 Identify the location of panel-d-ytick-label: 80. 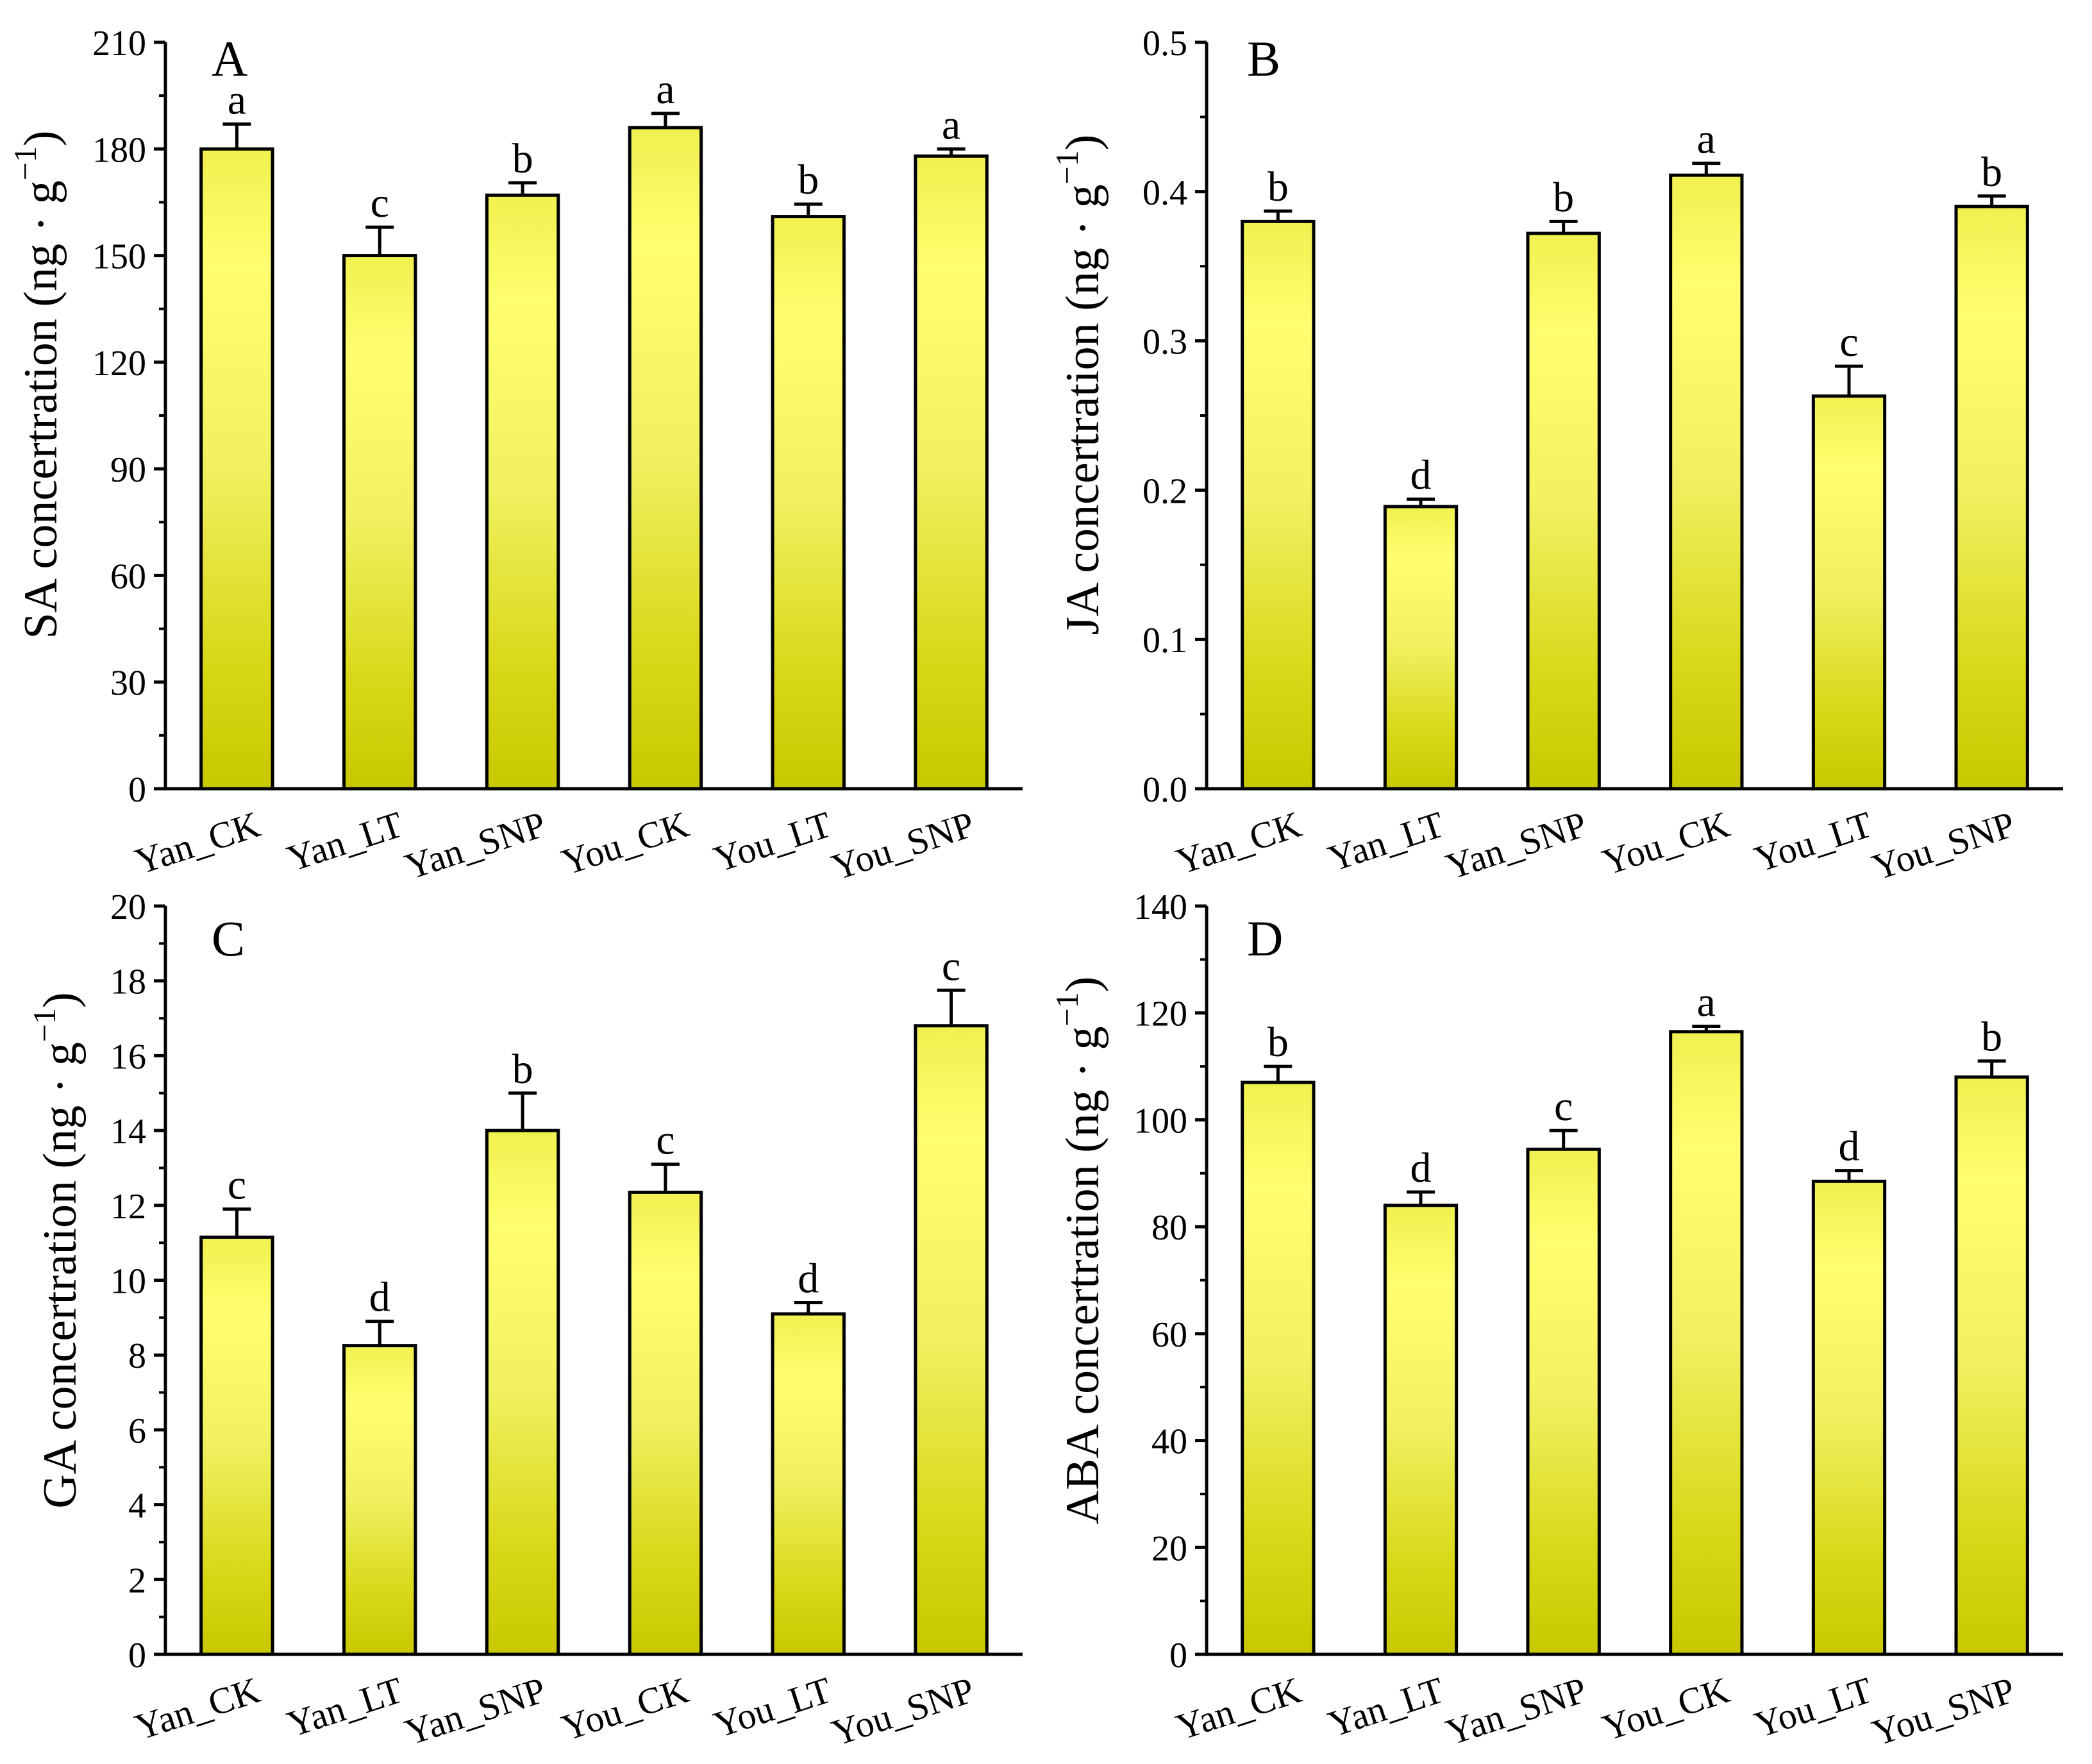
(1169, 1228).